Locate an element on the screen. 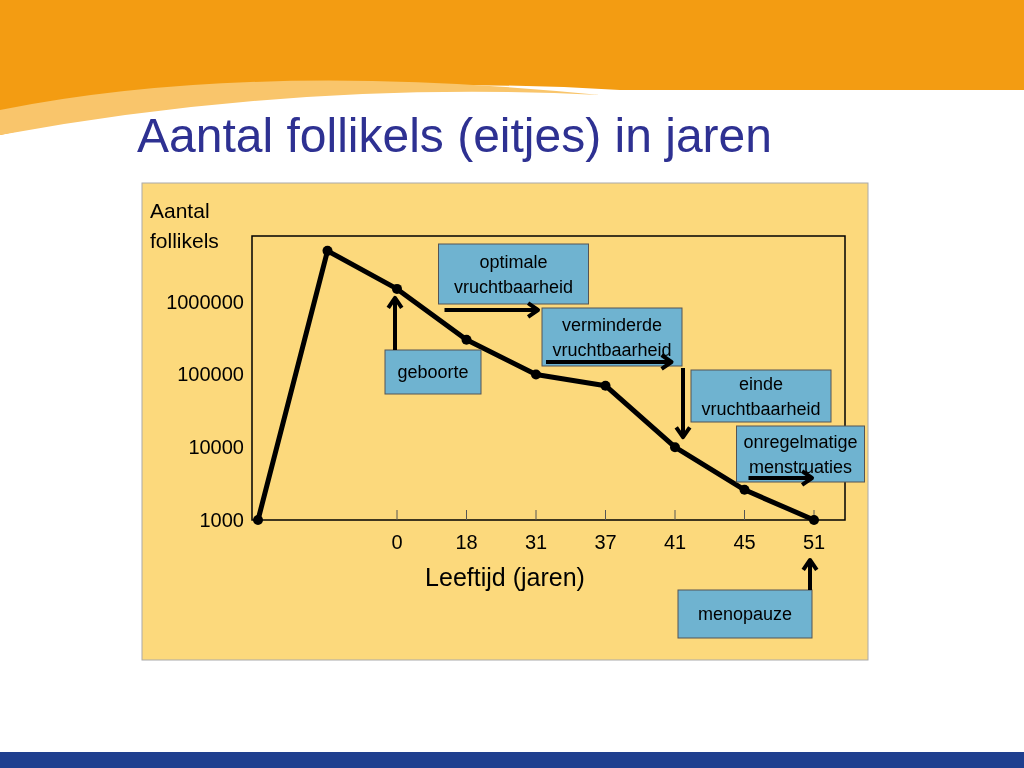 The height and width of the screenshot is (768, 1024). chart-title: Aantal follikels (eitjes) in jaren is located at coordinates (454, 135).